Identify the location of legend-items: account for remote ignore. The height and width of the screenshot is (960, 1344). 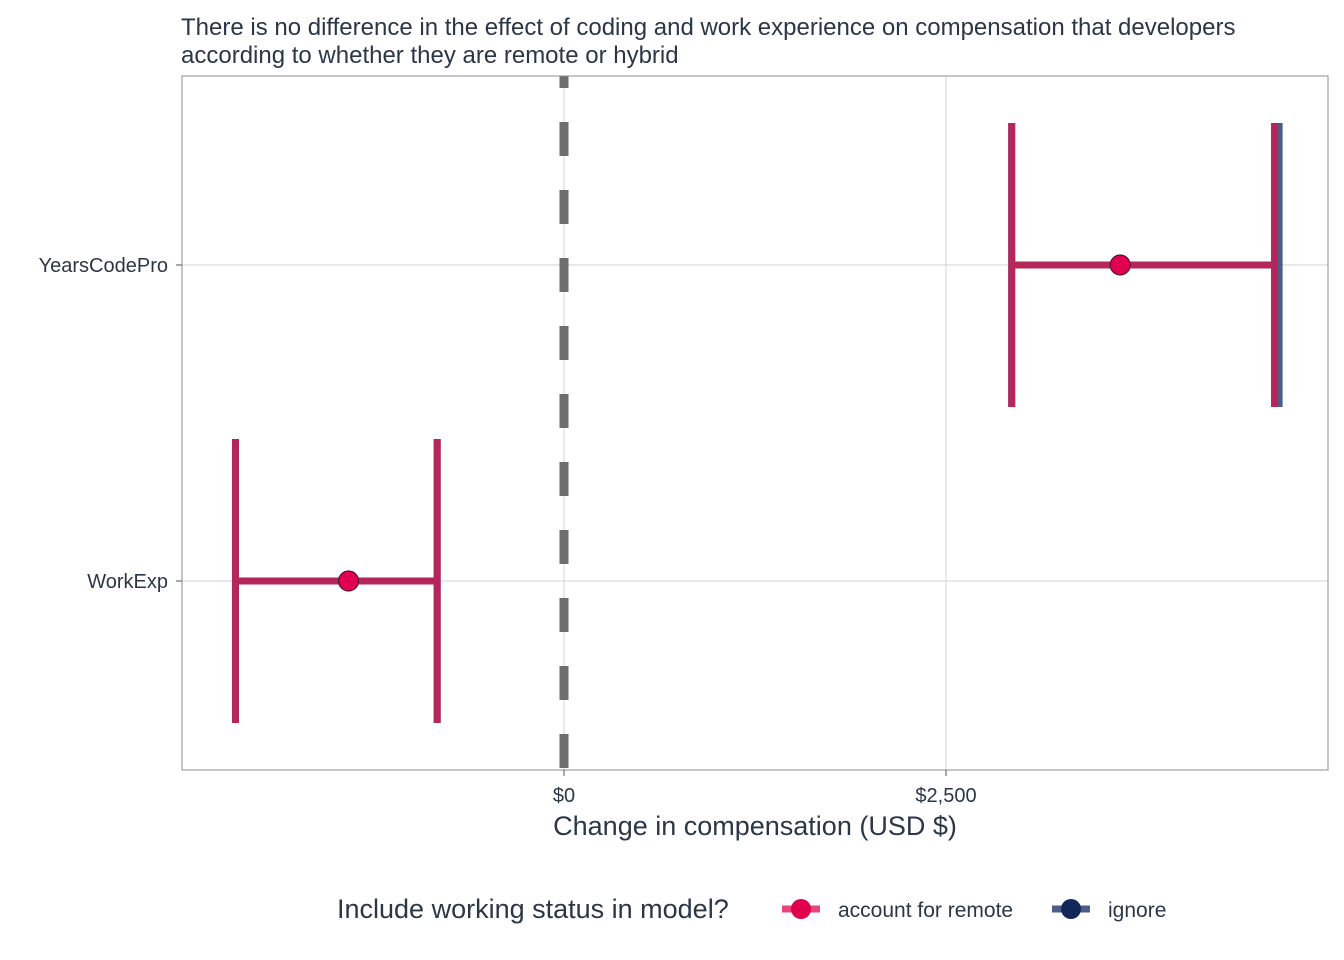
(974, 910).